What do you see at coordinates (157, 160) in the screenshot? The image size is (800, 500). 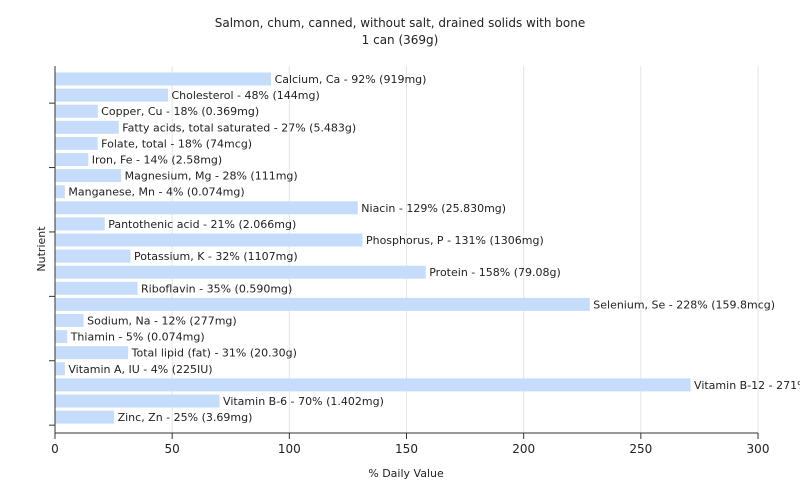 I see `bar-label-5: Iron, Fe - 14% (2.58mg)` at bounding box center [157, 160].